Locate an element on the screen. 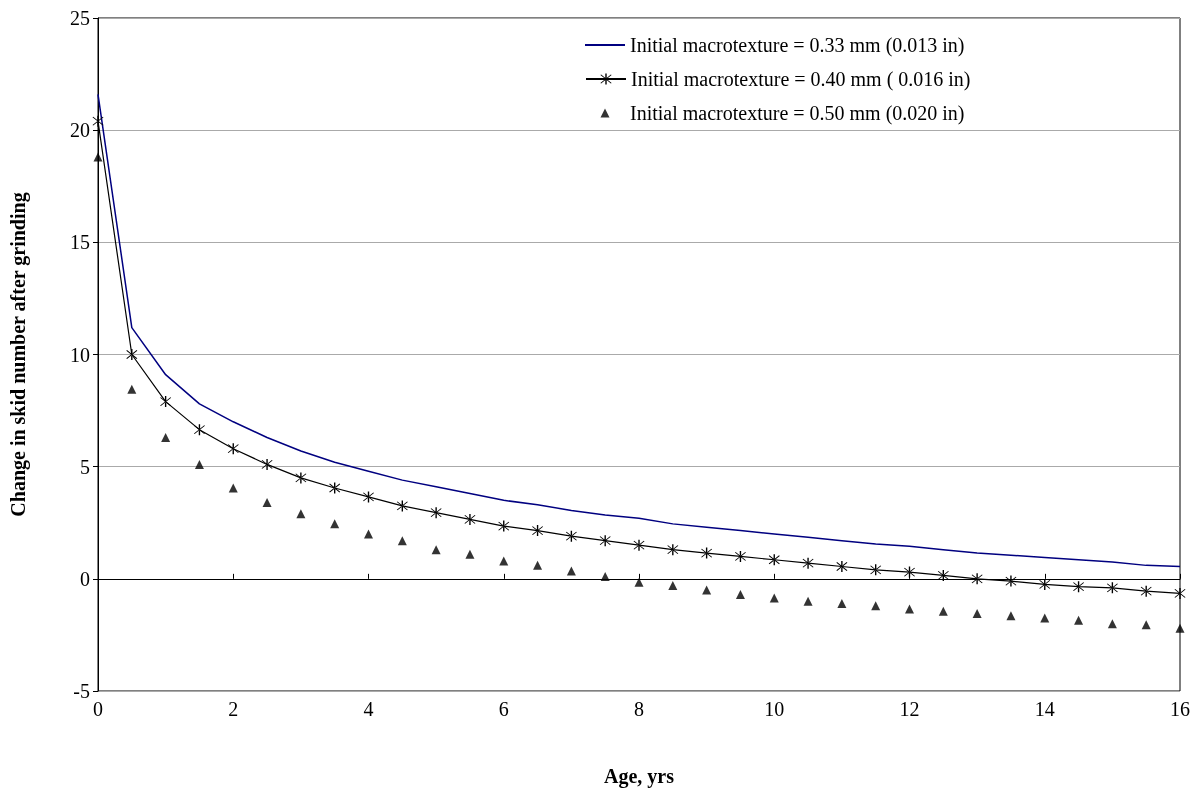  x-tick-label: 6 is located at coordinates (503, 709).